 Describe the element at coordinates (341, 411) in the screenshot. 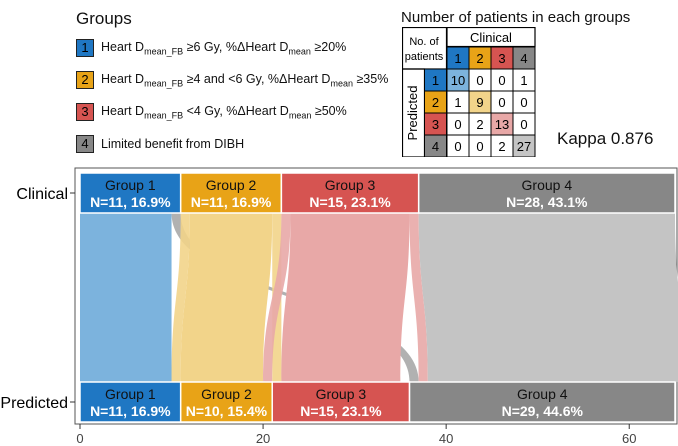

I see `predicted-stratum-stat: N=15, 23.1%` at that location.